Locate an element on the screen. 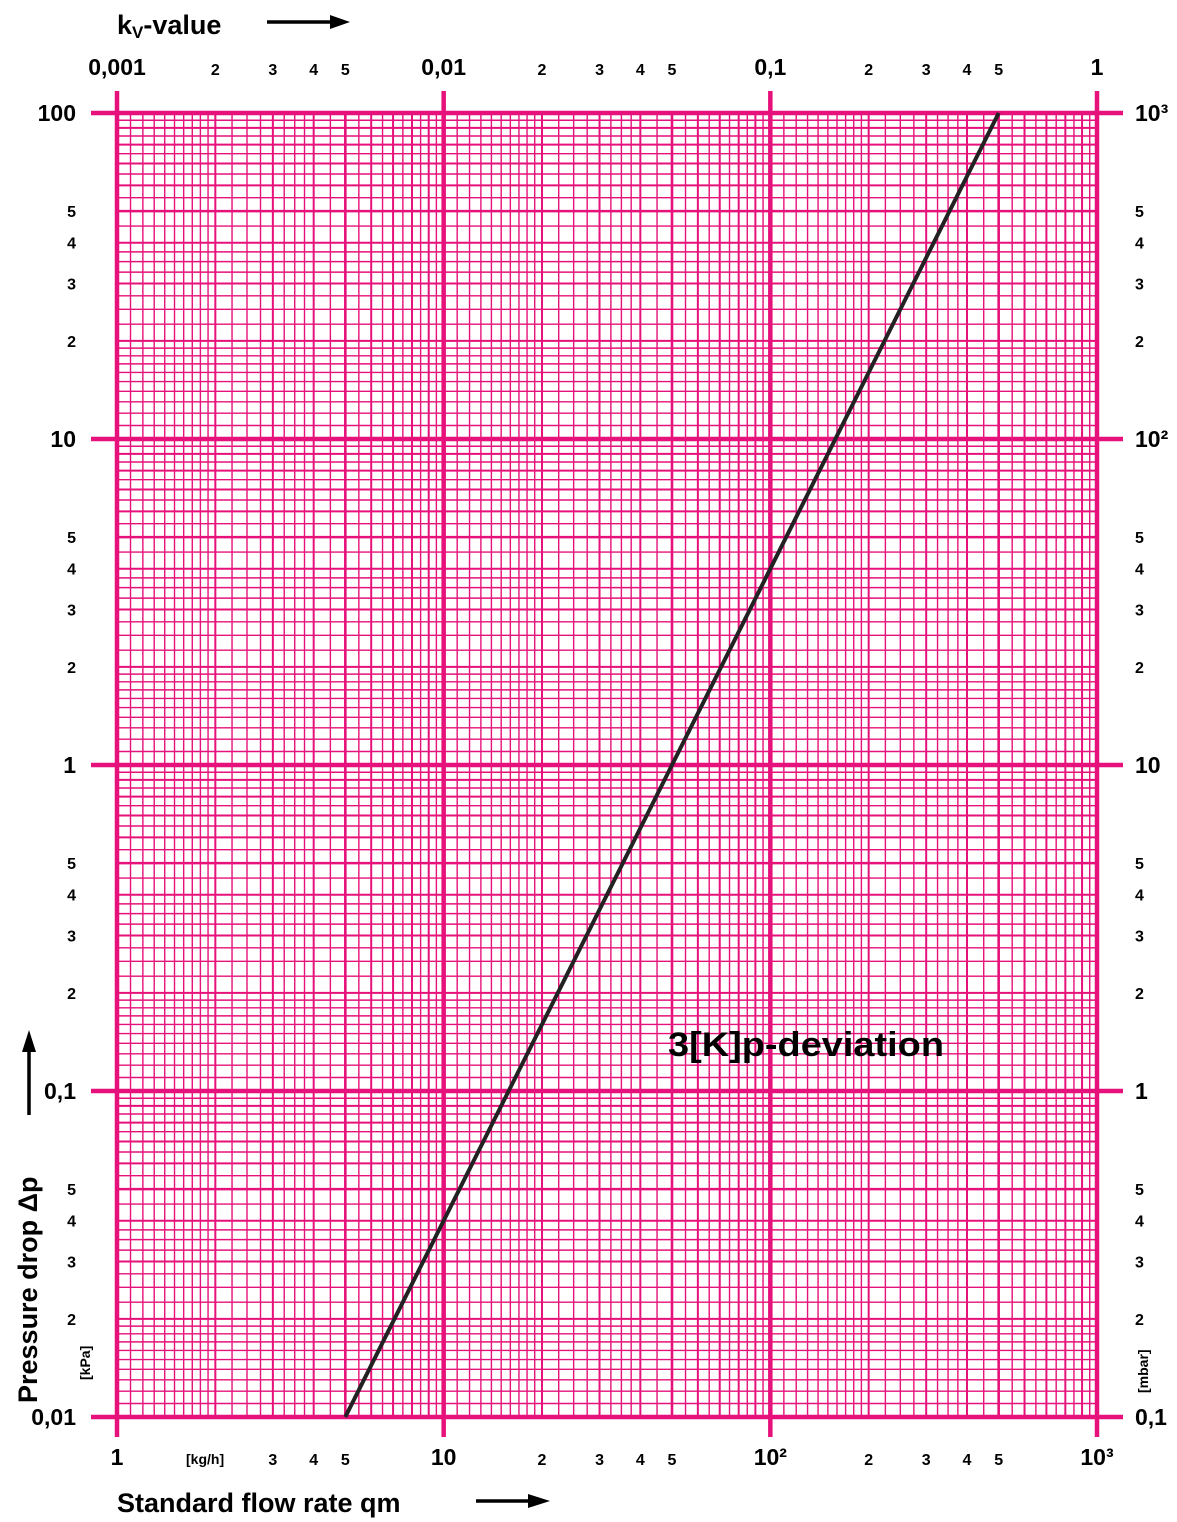  bottom-axis-unit: [kg/h] is located at coordinates (205, 1459).